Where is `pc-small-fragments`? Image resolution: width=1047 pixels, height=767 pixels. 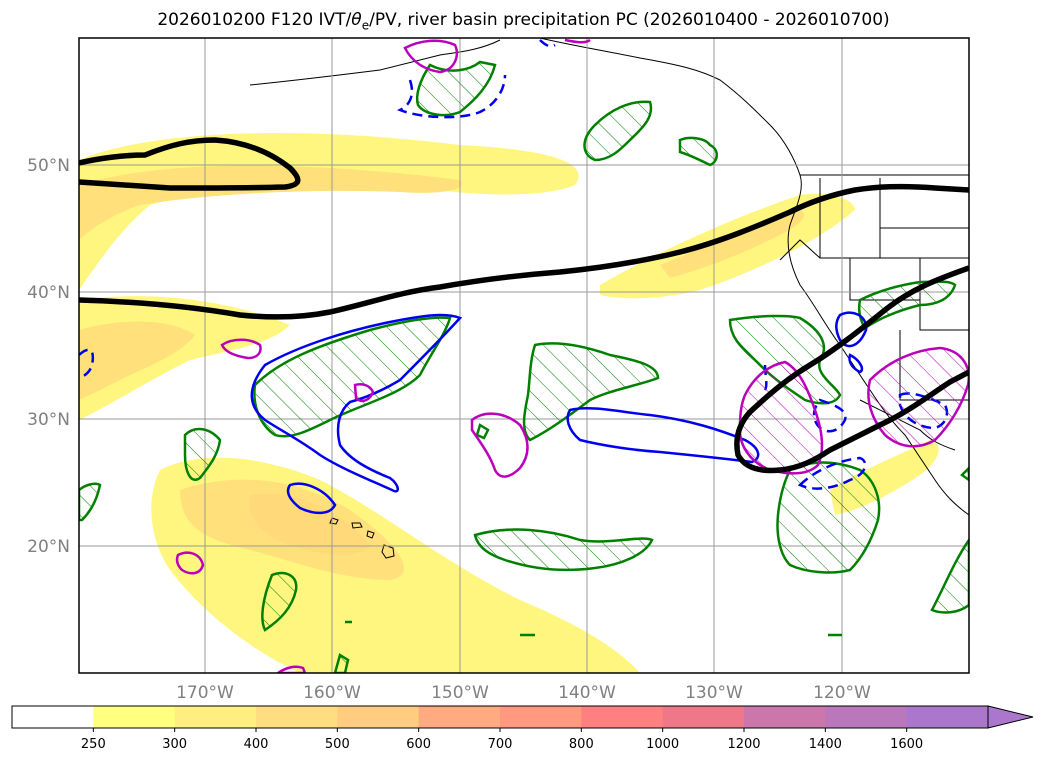
pc-small-fragments is located at coordinates (593, 628).